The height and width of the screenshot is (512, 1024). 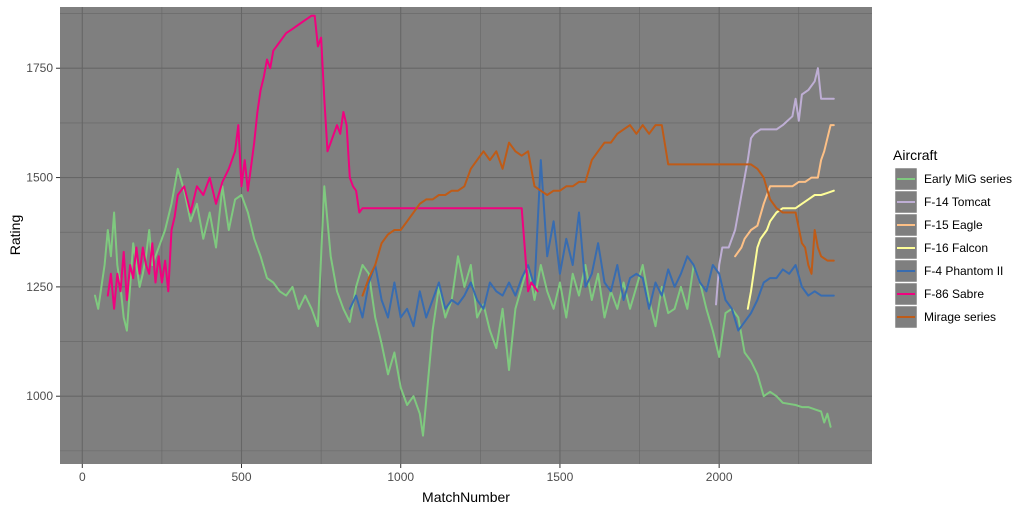 I want to click on legend-label: F-86 Sabre, so click(x=954, y=294).